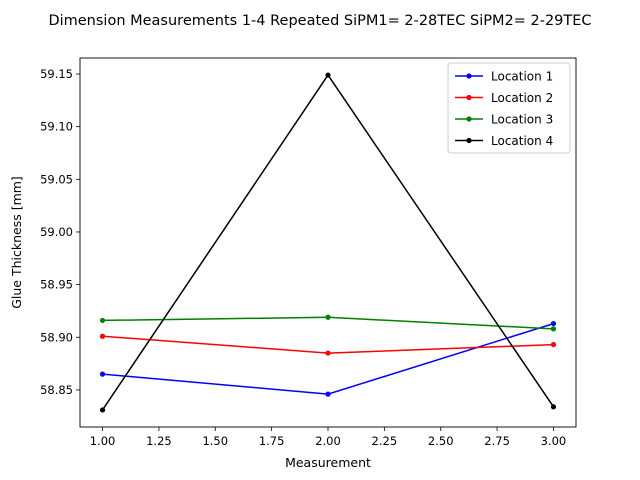 This screenshot has height=480, width=640. I want to click on legend-label: Location 4, so click(522, 141).